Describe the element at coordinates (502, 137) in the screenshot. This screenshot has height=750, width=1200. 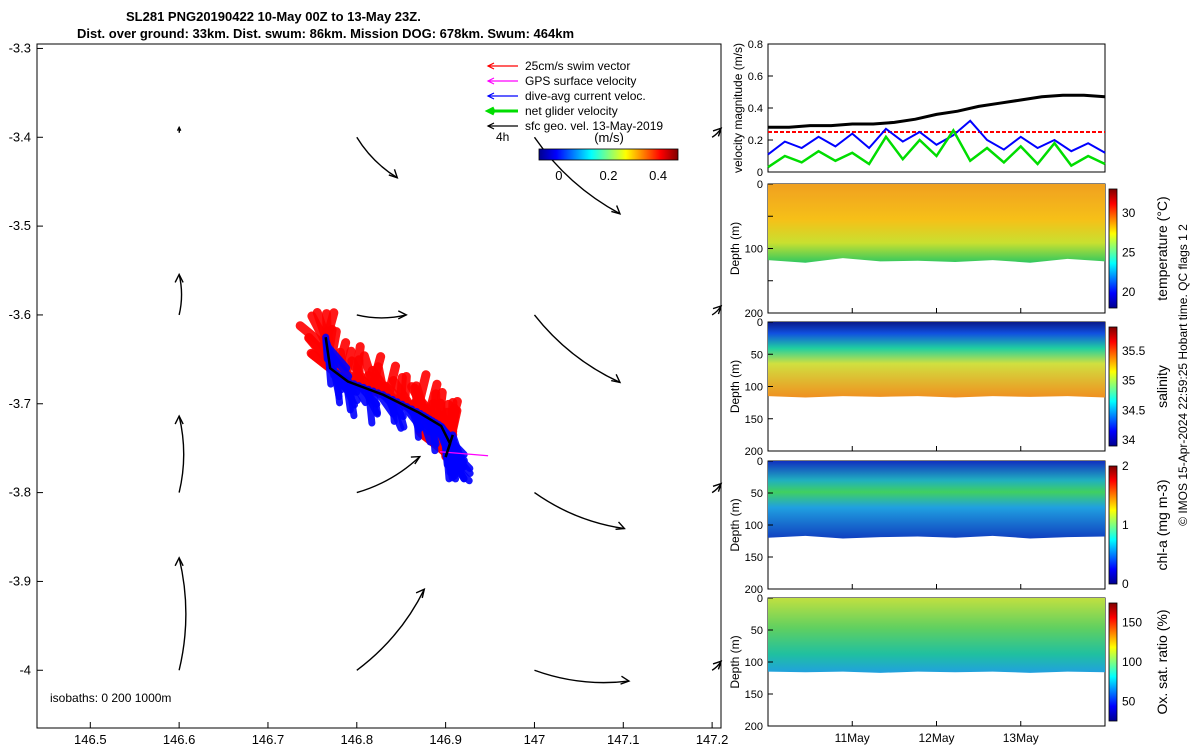
I see `scale-label: 4h` at that location.